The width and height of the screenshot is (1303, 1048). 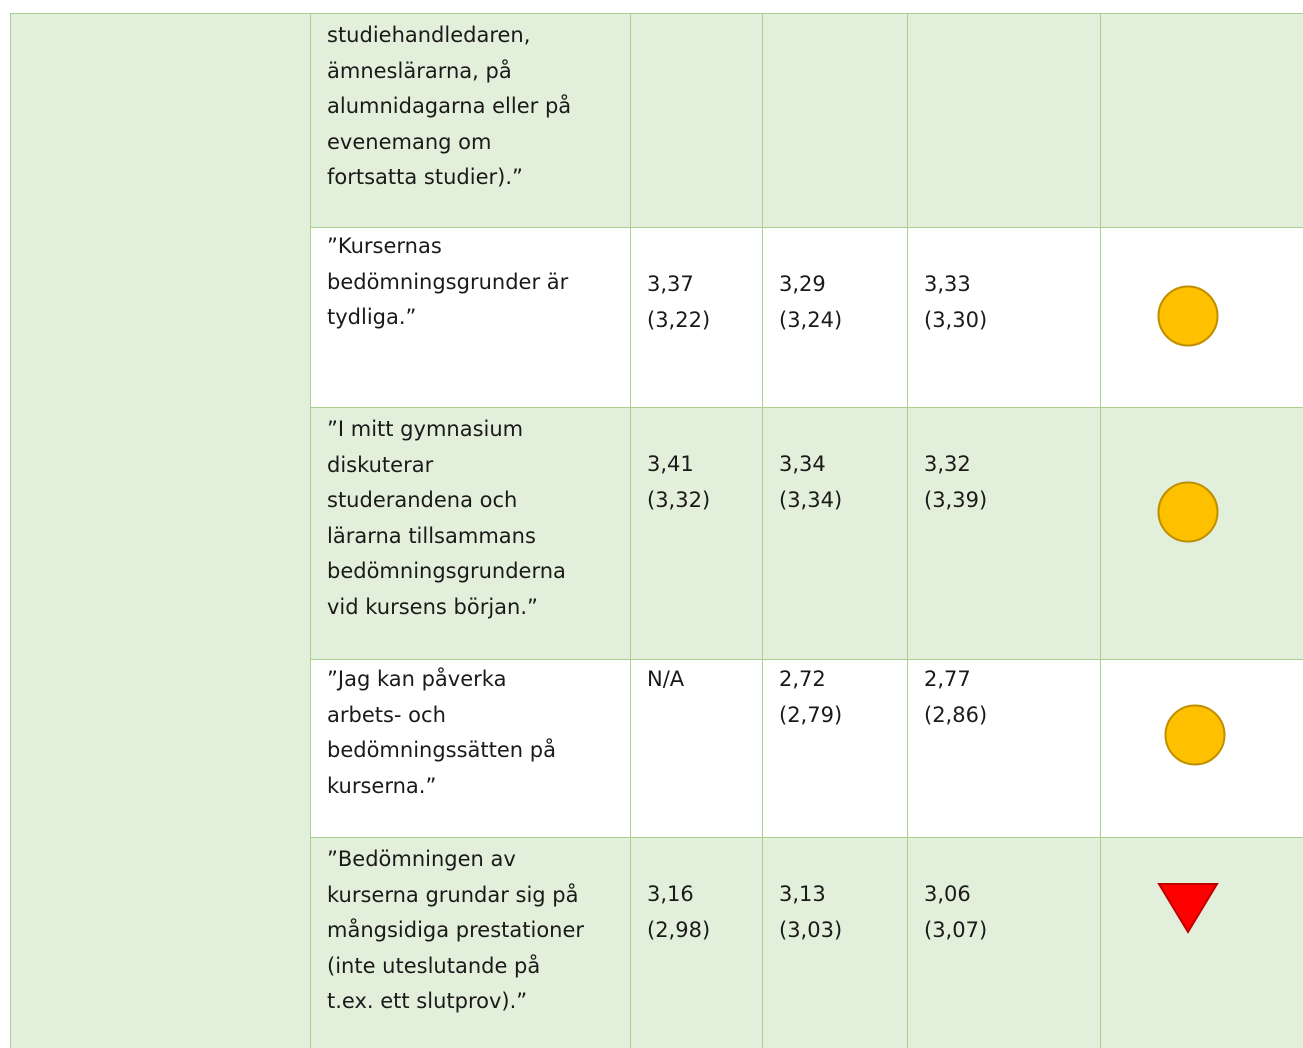 I want to click on text-line: (inte uteslutande på, so click(x=434, y=965).